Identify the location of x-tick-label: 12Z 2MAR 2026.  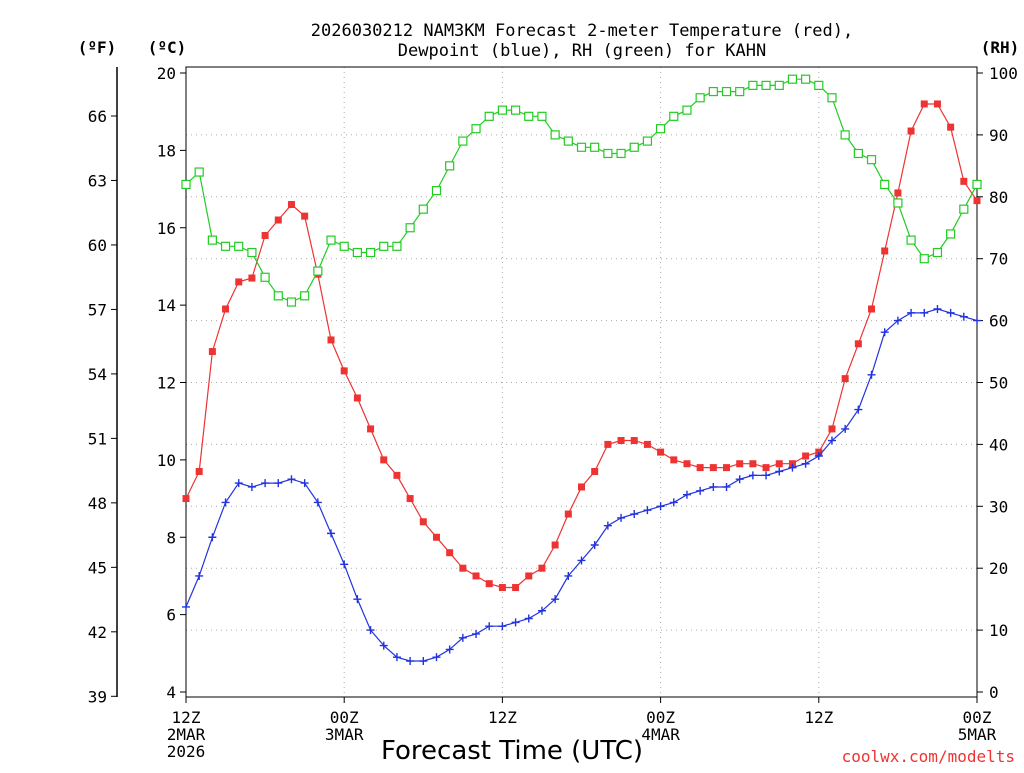
(186, 734).